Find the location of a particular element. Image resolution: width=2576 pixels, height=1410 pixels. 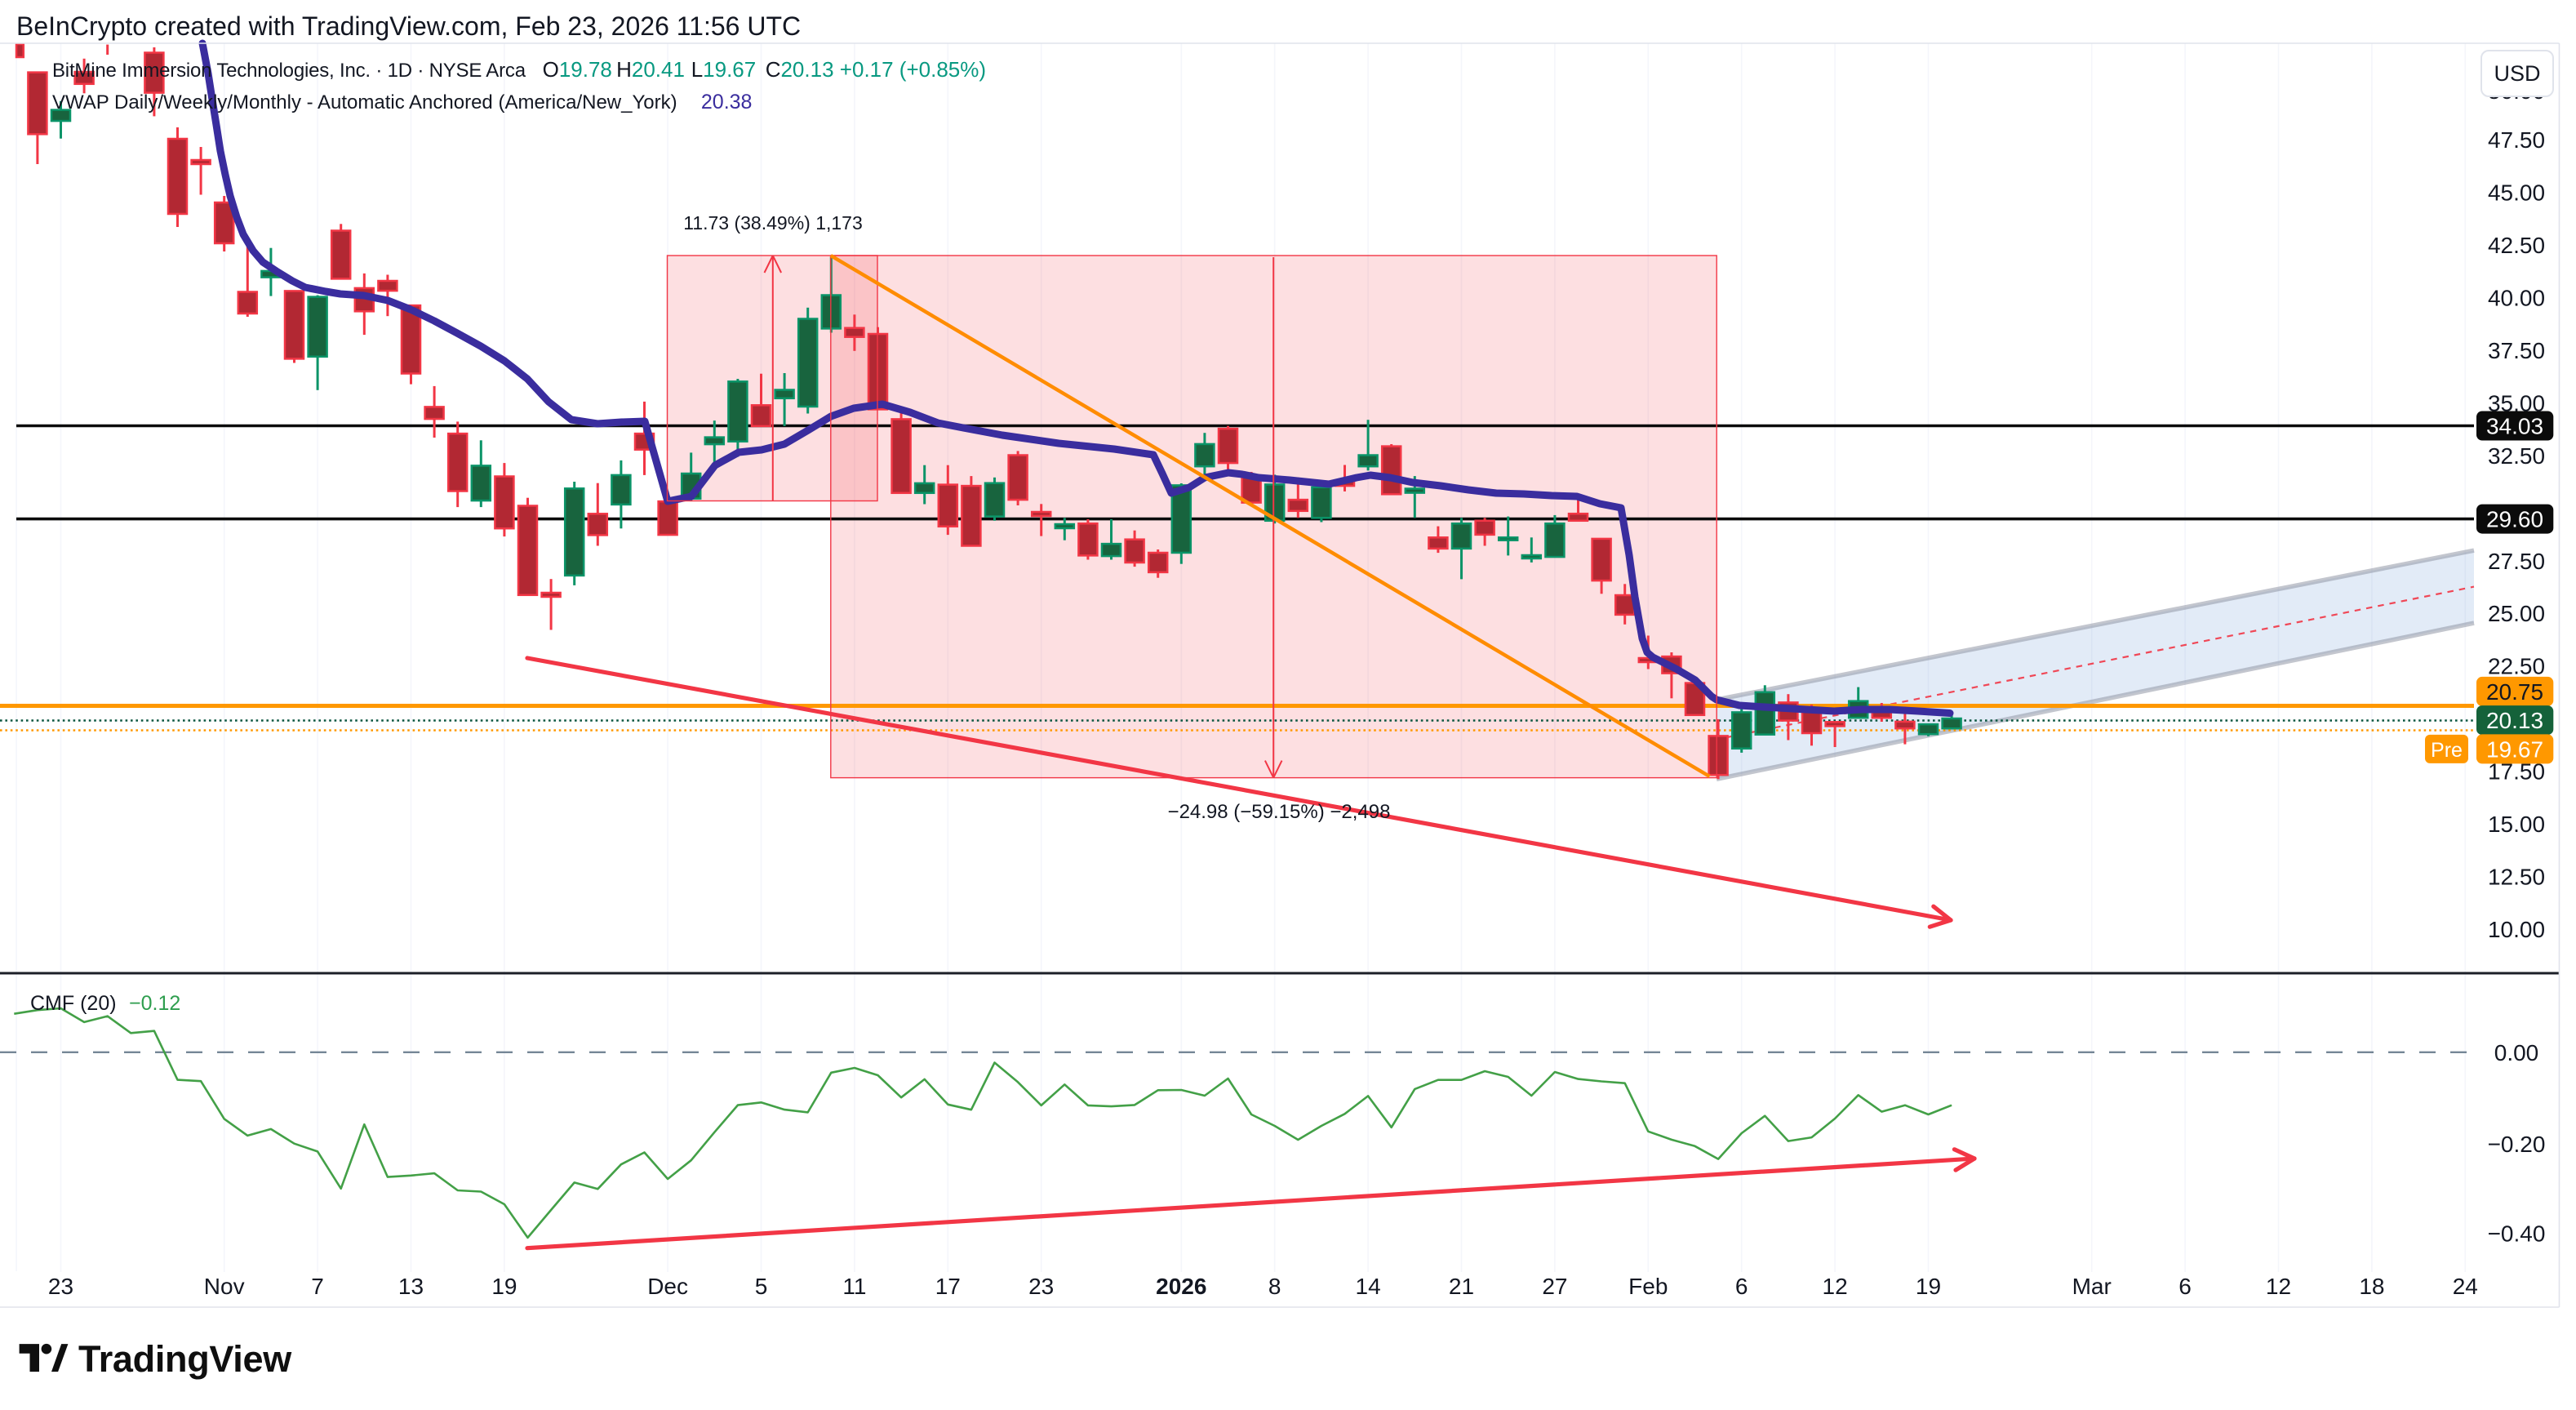

svg-text: 2026 is located at coordinates (1181, 1286).